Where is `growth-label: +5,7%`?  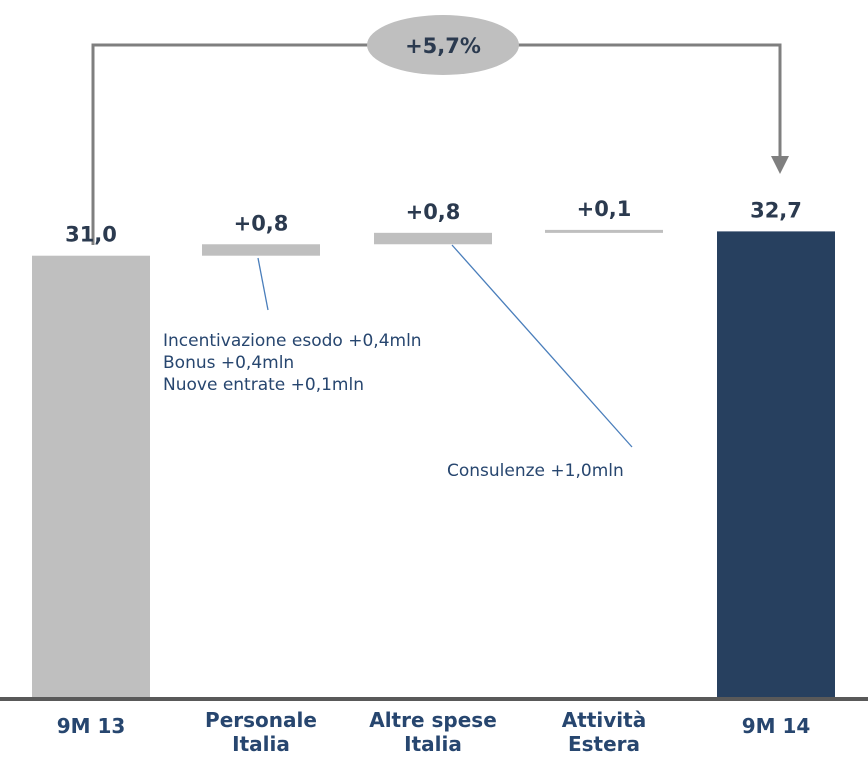 growth-label: +5,7% is located at coordinates (443, 46).